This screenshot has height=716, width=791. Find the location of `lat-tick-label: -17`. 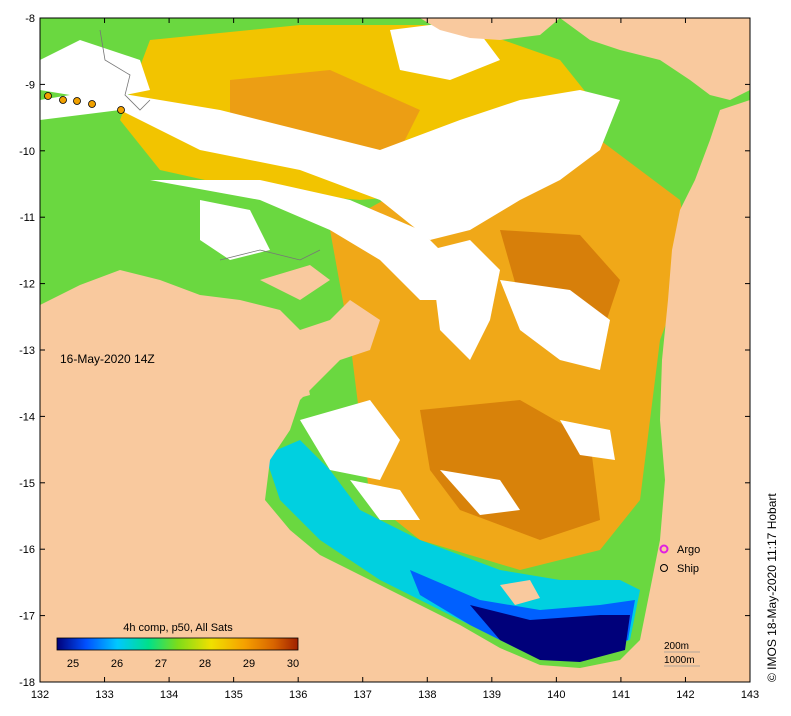

lat-tick-label: -17 is located at coordinates (27, 617).